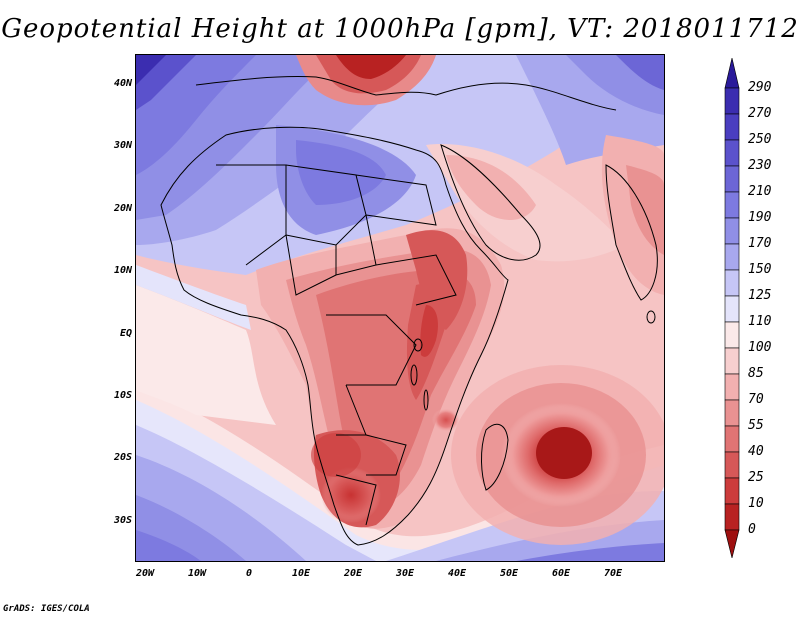 Image resolution: width=800 pixels, height=618 pixels. I want to click on footer-credit: GrADS: IGES/COLA, so click(46, 609).